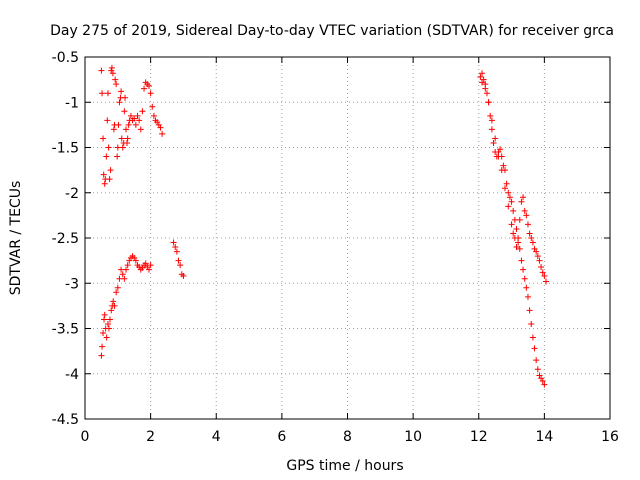  What do you see at coordinates (72, 284) in the screenshot?
I see `y-tick-label: -3` at bounding box center [72, 284].